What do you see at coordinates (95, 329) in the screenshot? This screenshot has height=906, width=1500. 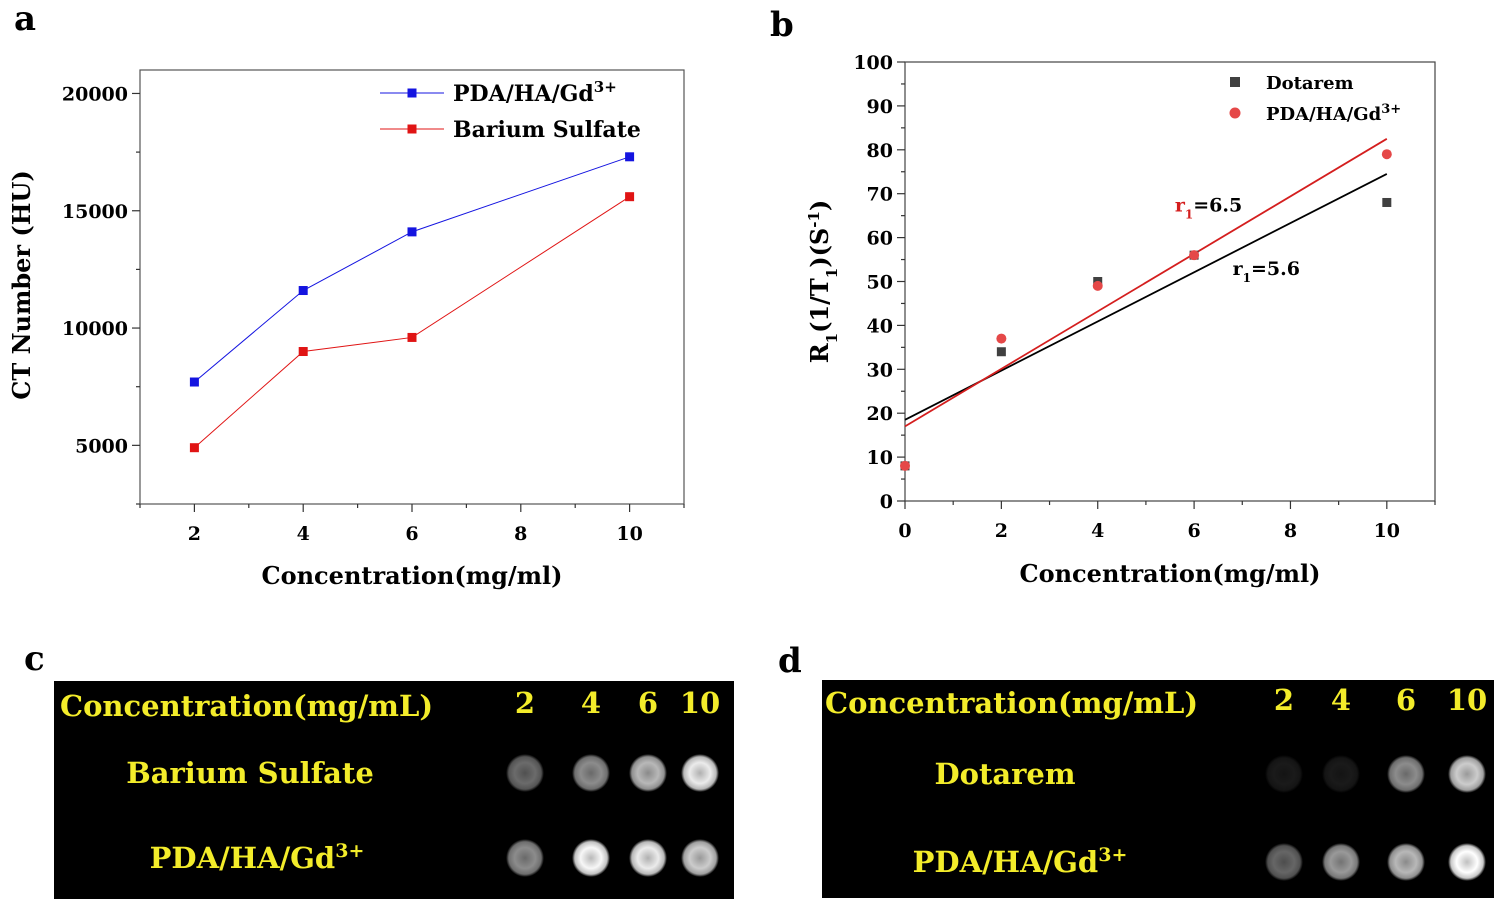 I see `y-tick-label-a: 10000` at bounding box center [95, 329].